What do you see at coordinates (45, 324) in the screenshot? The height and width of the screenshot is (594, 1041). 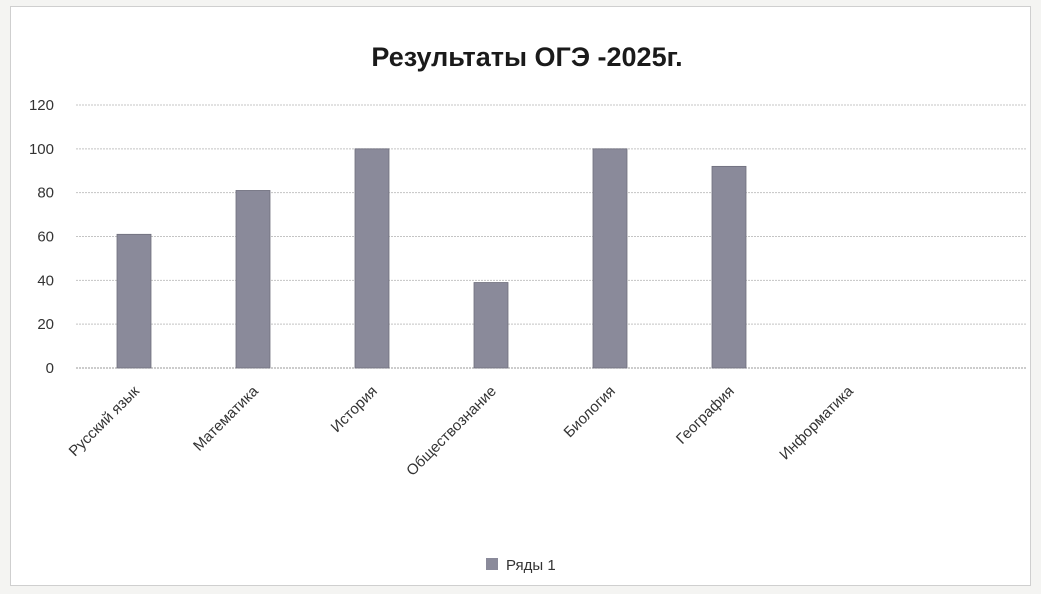 I see `y-tick-label: 20` at bounding box center [45, 324].